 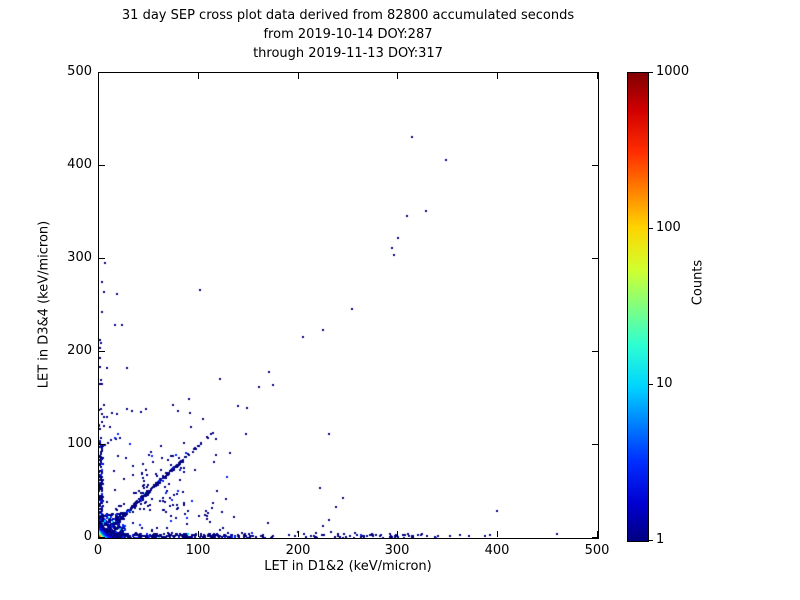 What do you see at coordinates (298, 550) in the screenshot?
I see `x-tick-label: 200` at bounding box center [298, 550].